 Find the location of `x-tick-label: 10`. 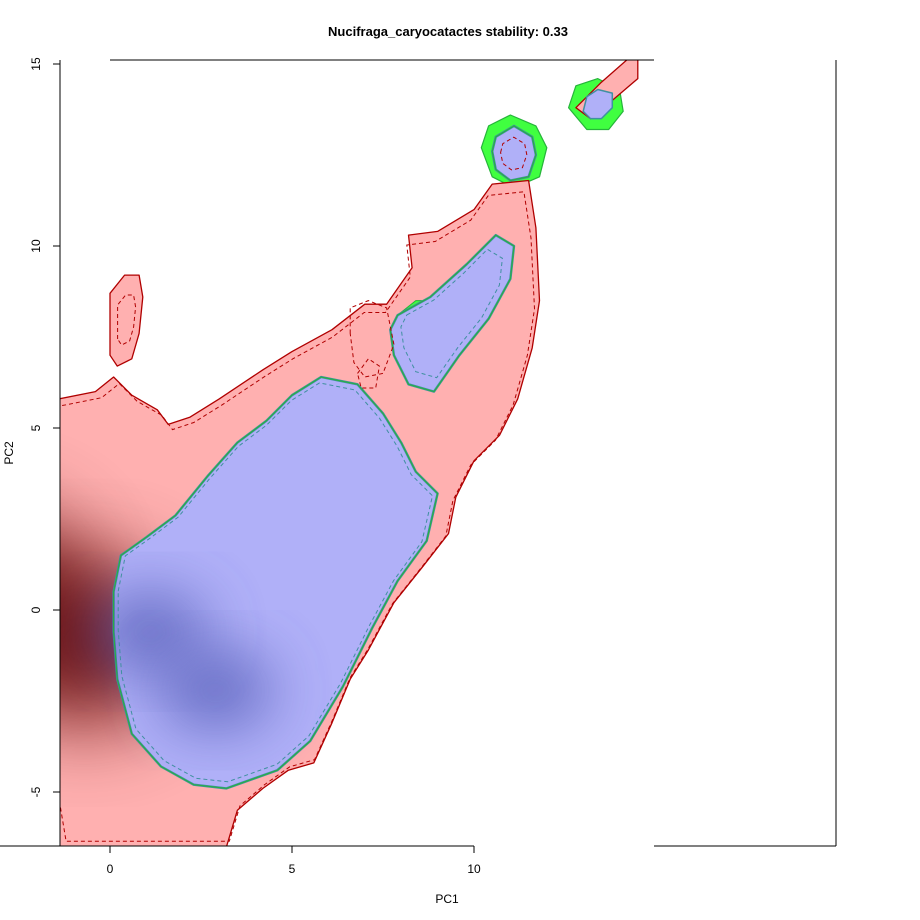

x-tick-label: 10 is located at coordinates (474, 869).